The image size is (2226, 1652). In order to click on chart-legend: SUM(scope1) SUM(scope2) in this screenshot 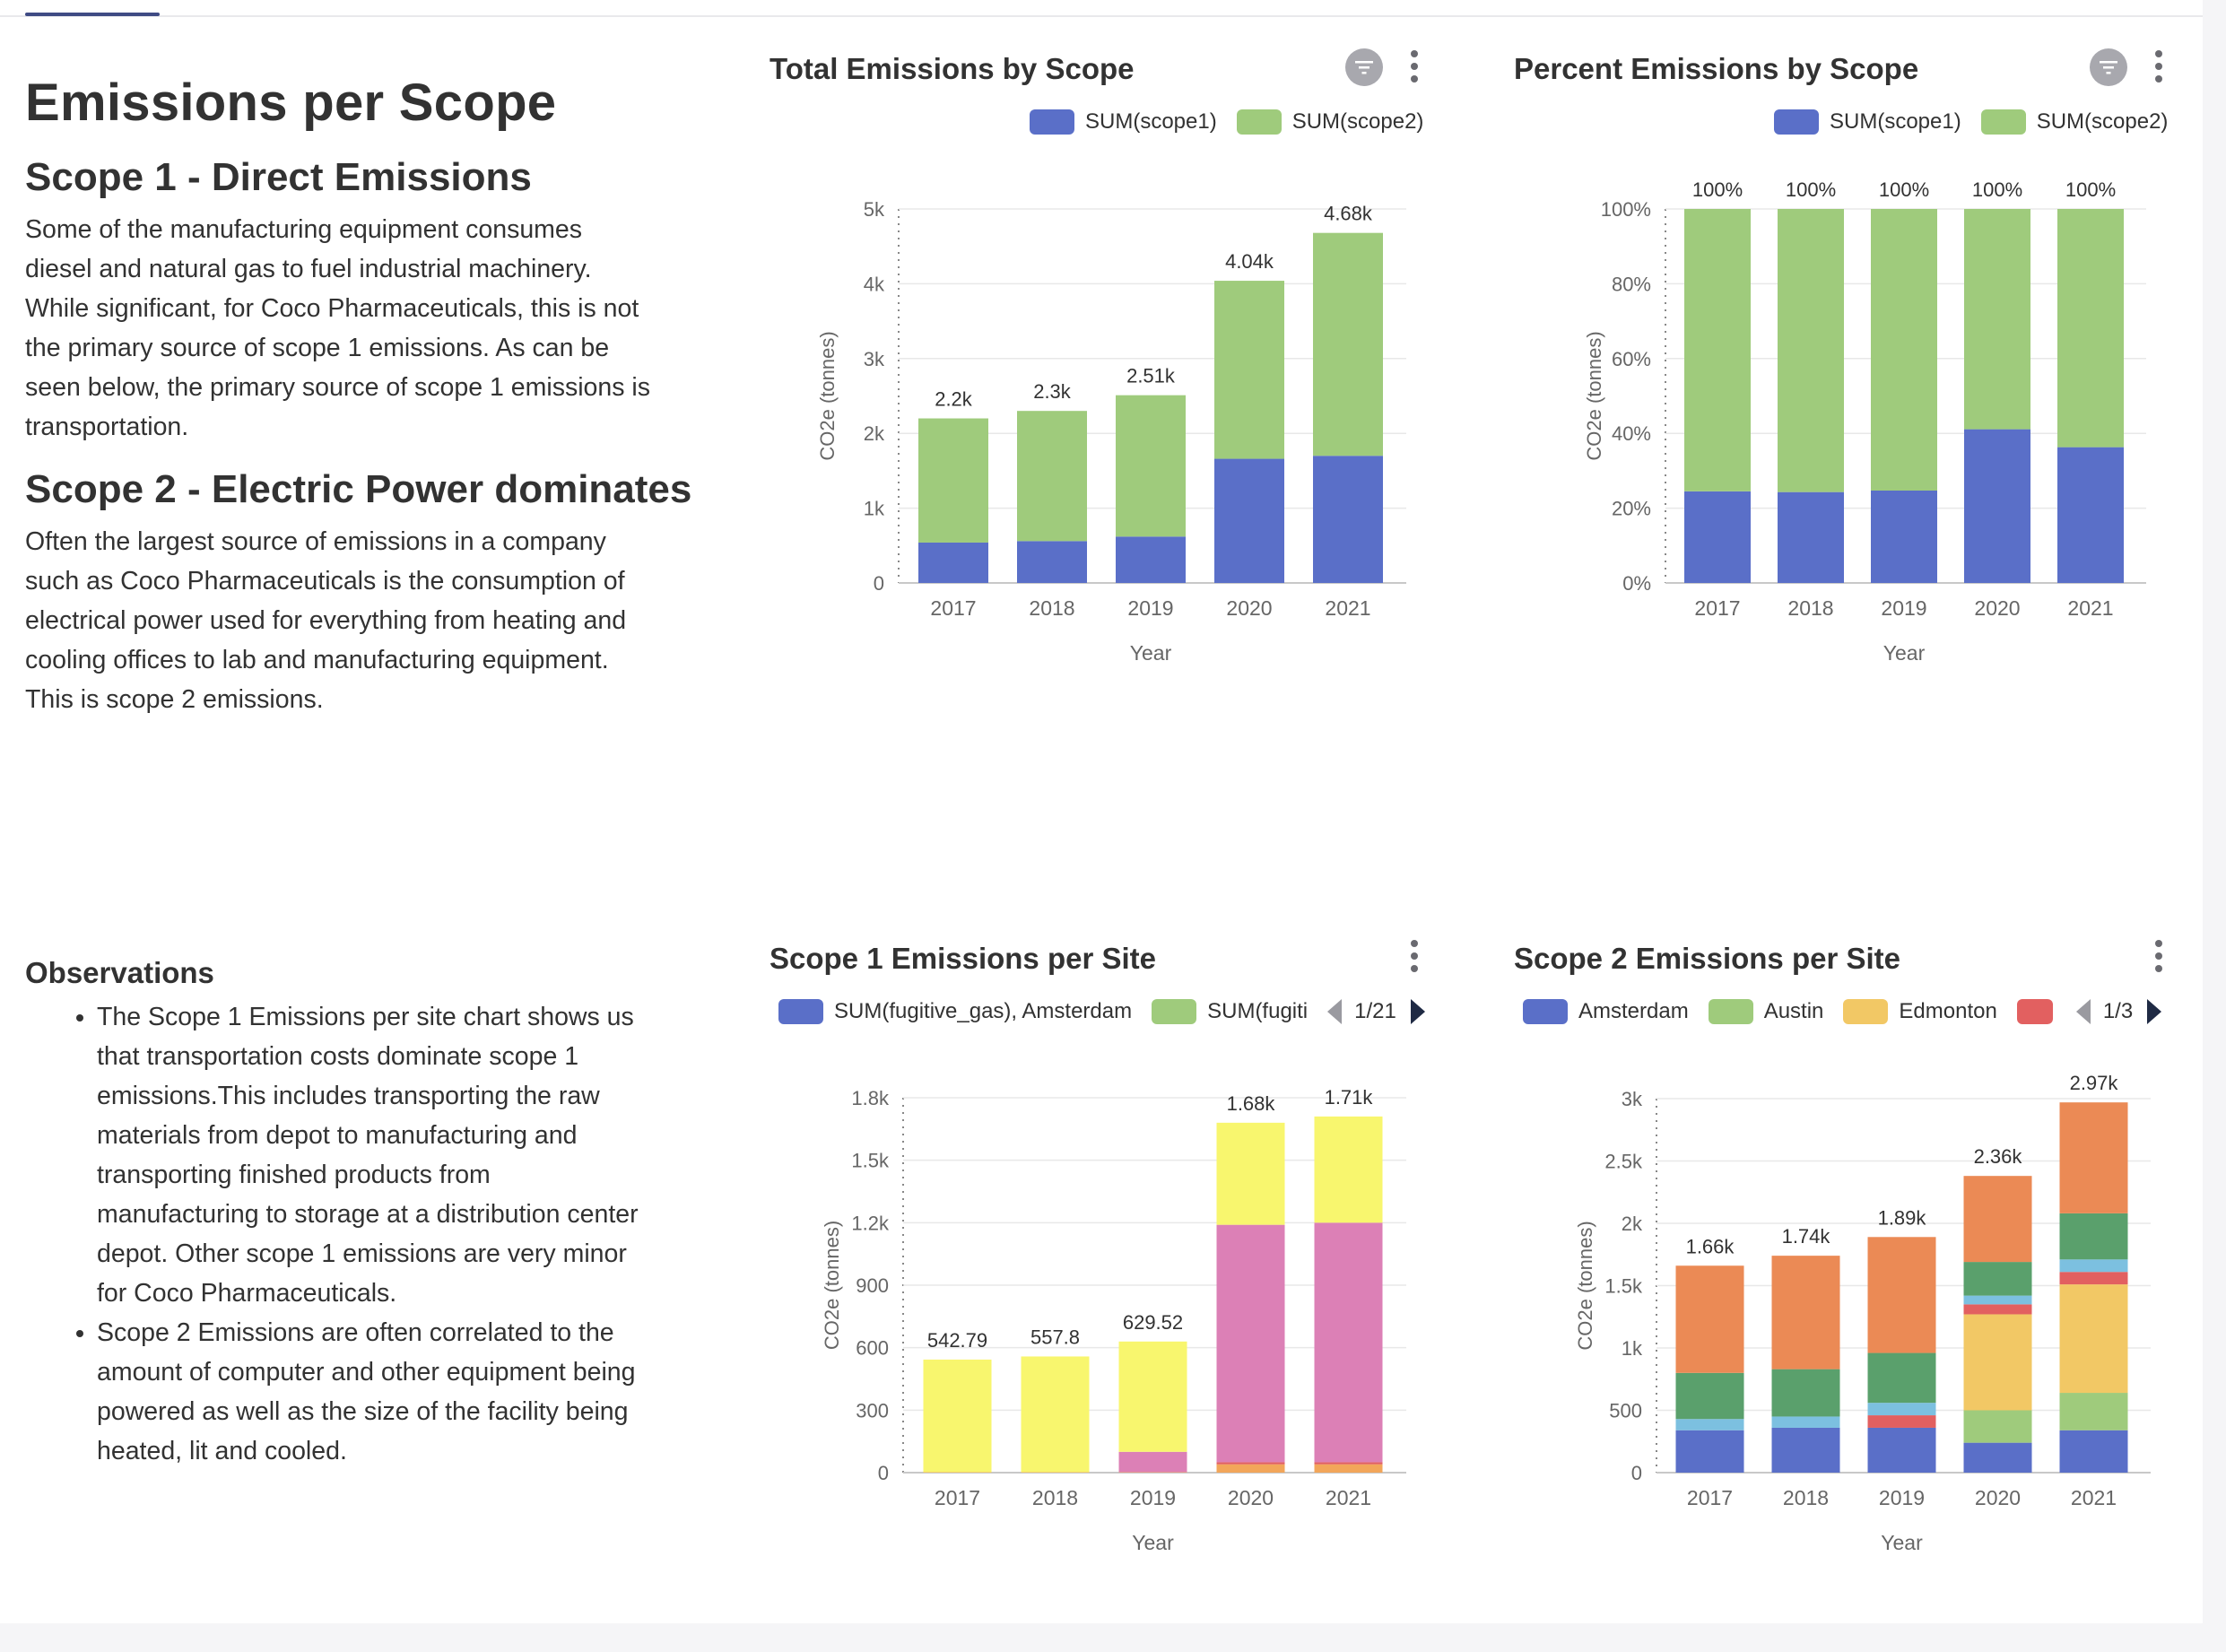, I will do `click(1980, 122)`.